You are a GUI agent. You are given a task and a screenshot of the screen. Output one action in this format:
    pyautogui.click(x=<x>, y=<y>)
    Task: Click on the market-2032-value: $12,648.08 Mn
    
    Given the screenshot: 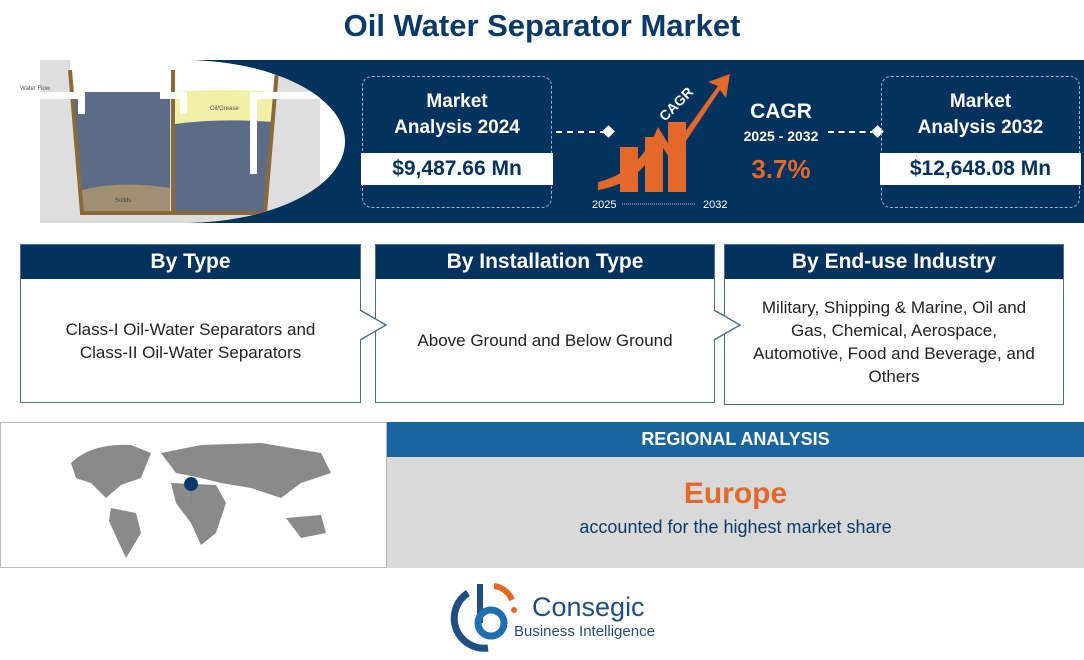 What is the action you would take?
    pyautogui.click(x=980, y=169)
    